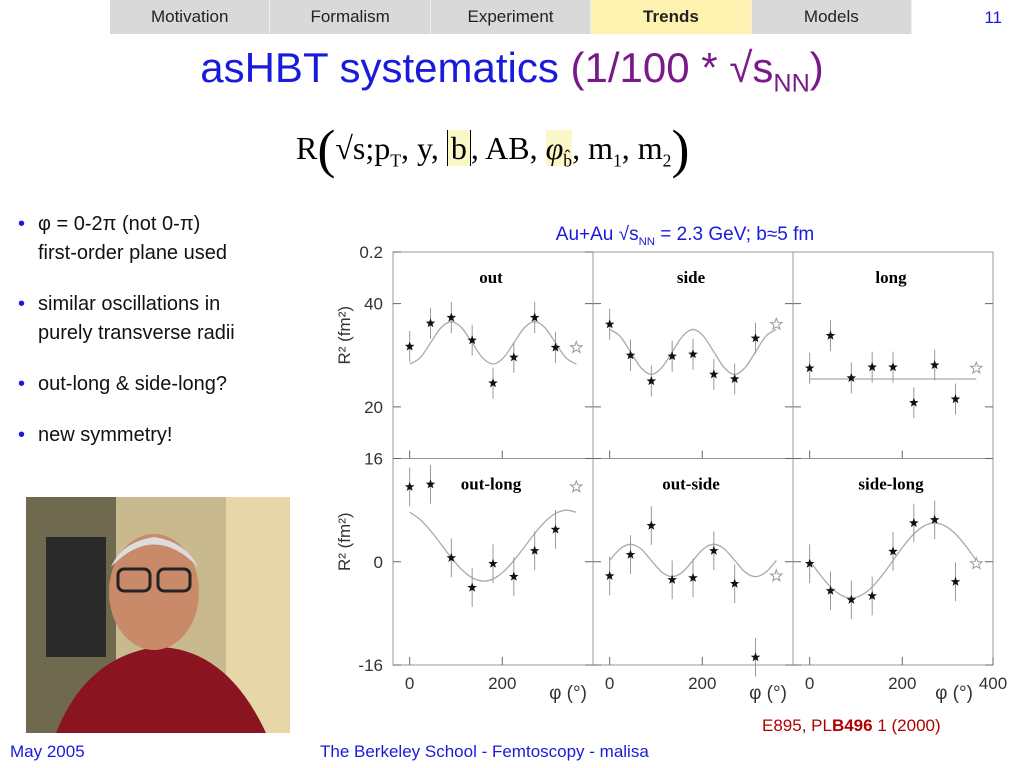 This screenshot has height=768, width=1024. I want to click on bullet: • new symmetry!, so click(126, 435).